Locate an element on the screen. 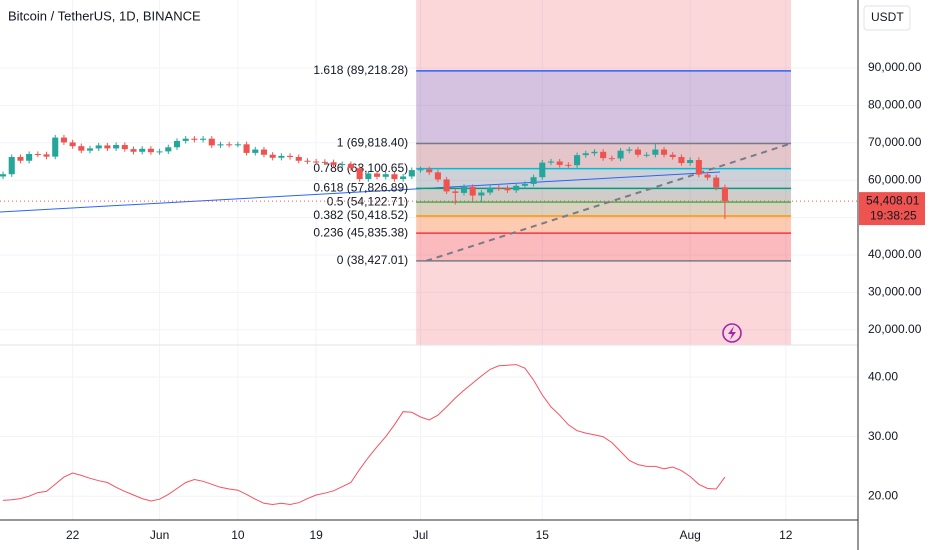 Image resolution: width=932 pixels, height=550 pixels. x-tick-label: 22 is located at coordinates (73, 535).